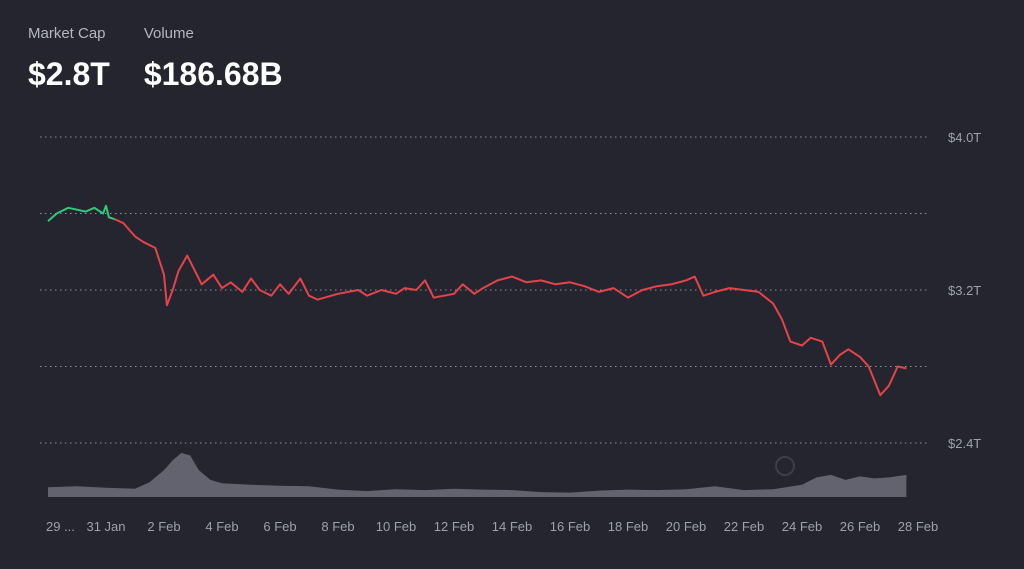 The height and width of the screenshot is (569, 1024). I want to click on x-tick-label: 22 Feb, so click(744, 526).